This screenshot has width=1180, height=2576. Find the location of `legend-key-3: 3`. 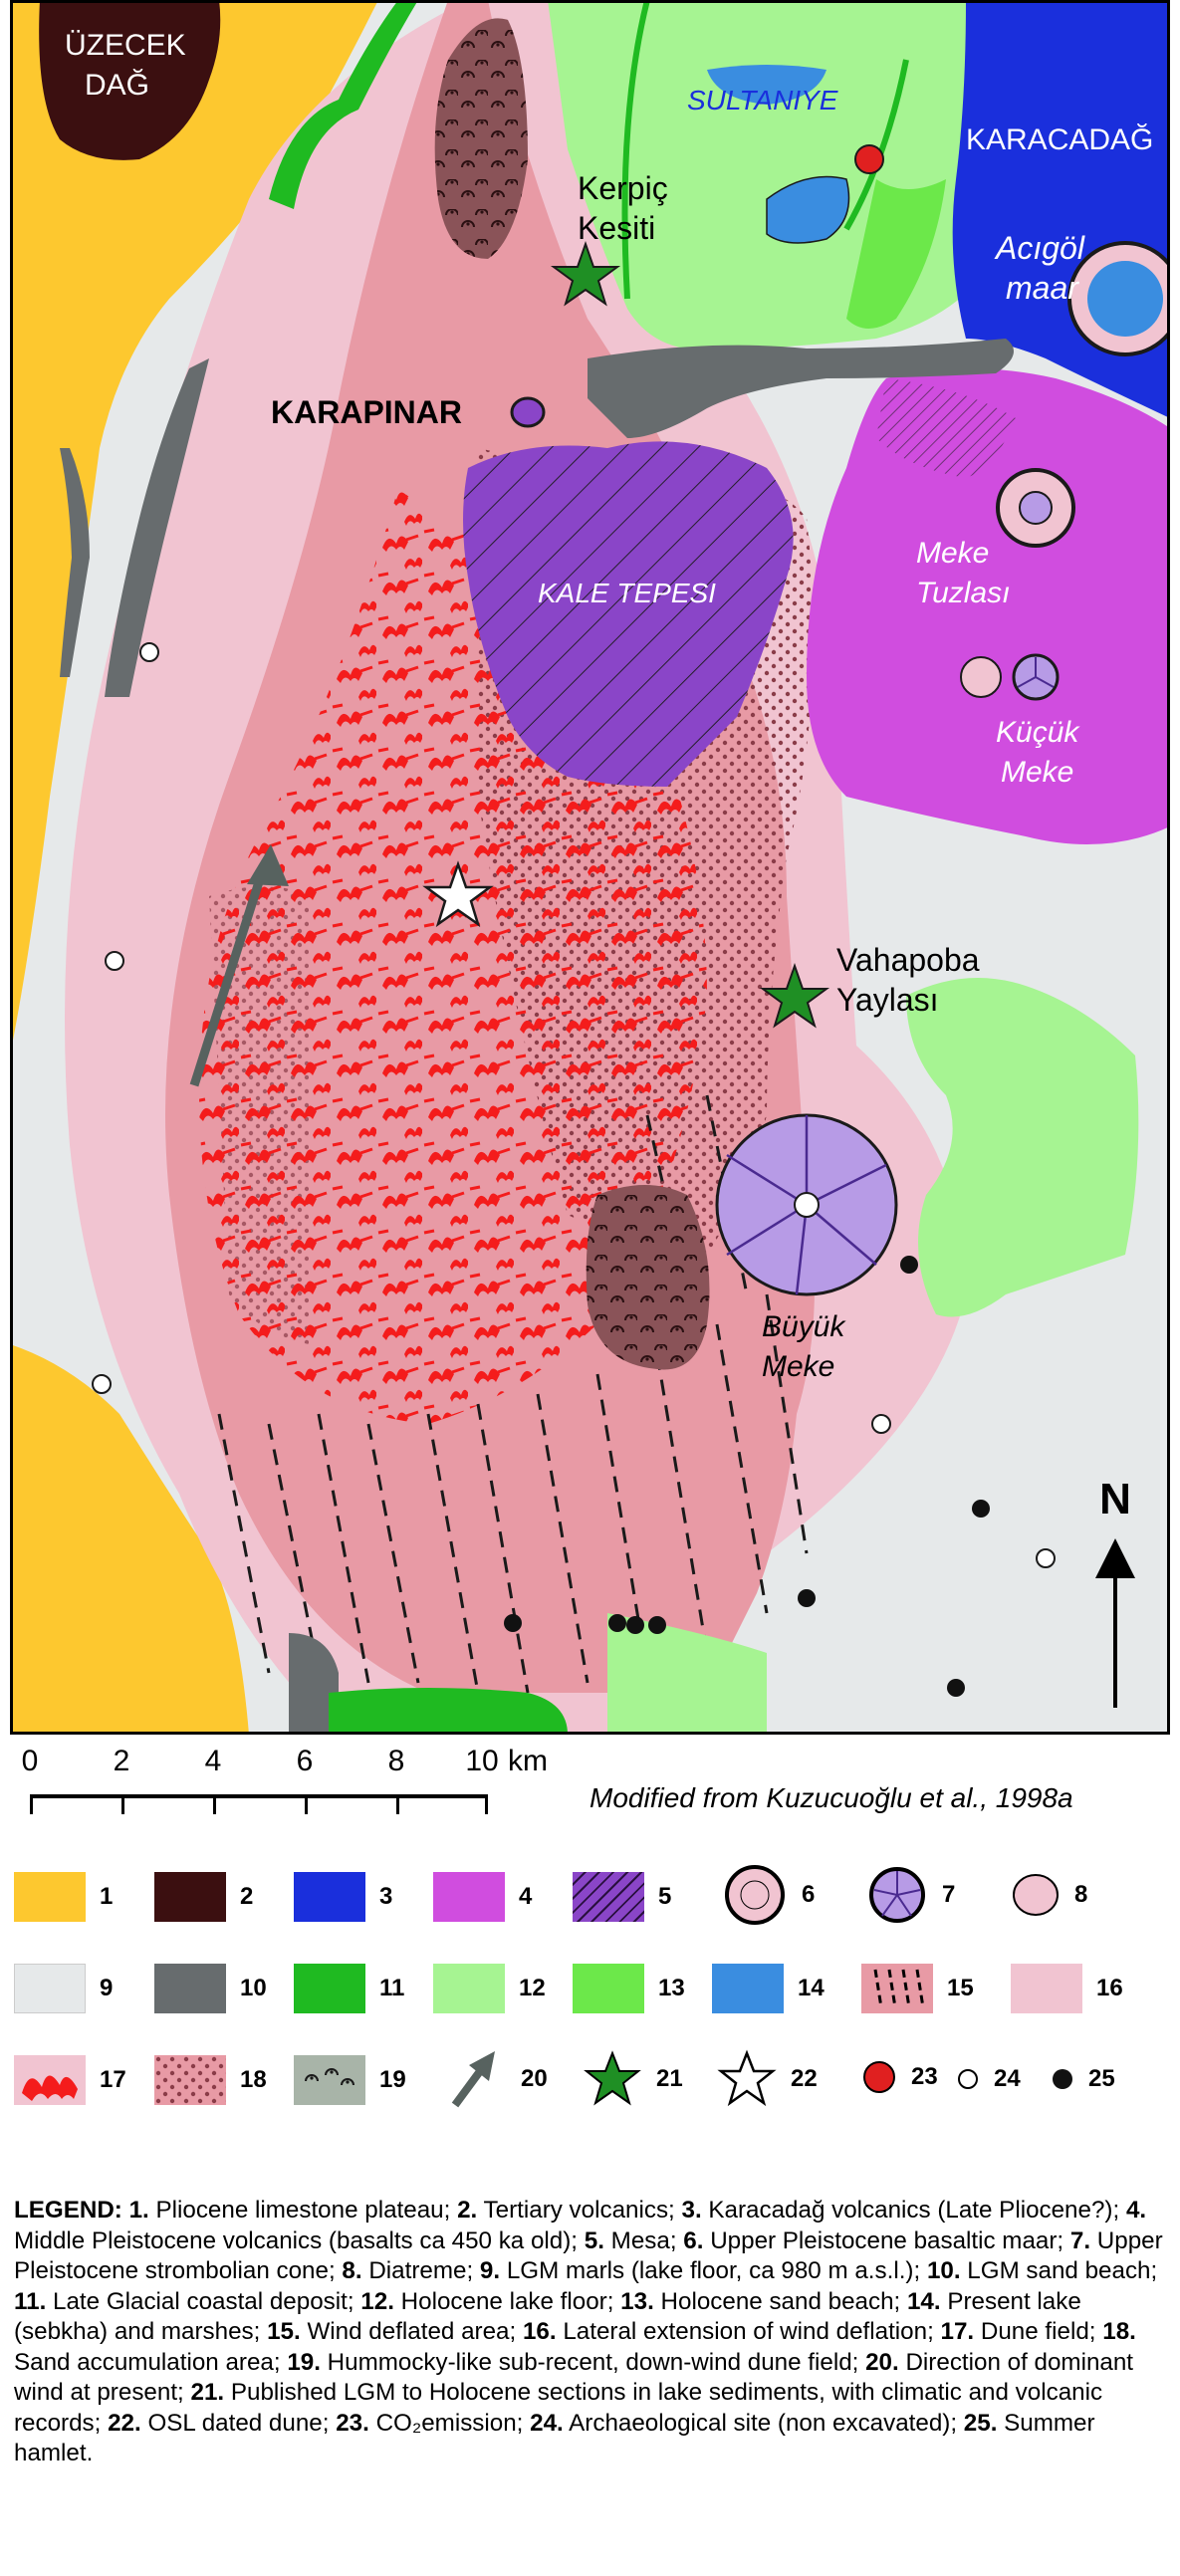

legend-key-3: 3 is located at coordinates (343, 1897).